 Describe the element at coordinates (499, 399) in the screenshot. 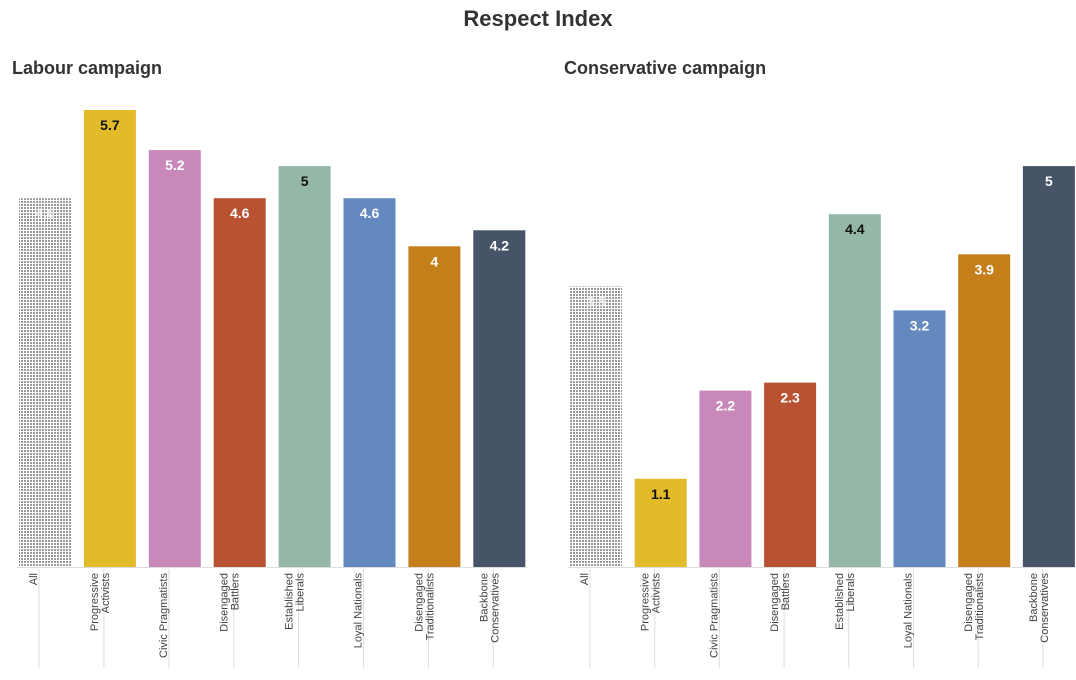

I see `labour-bar-backbone-conservatives` at that location.